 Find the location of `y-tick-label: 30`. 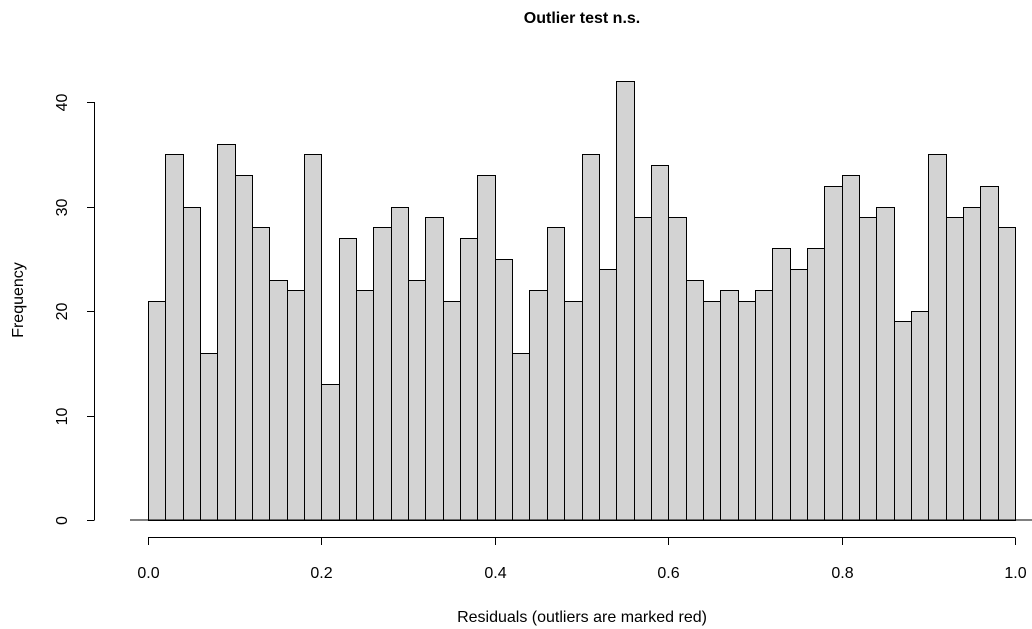

y-tick-label: 30 is located at coordinates (62, 208).